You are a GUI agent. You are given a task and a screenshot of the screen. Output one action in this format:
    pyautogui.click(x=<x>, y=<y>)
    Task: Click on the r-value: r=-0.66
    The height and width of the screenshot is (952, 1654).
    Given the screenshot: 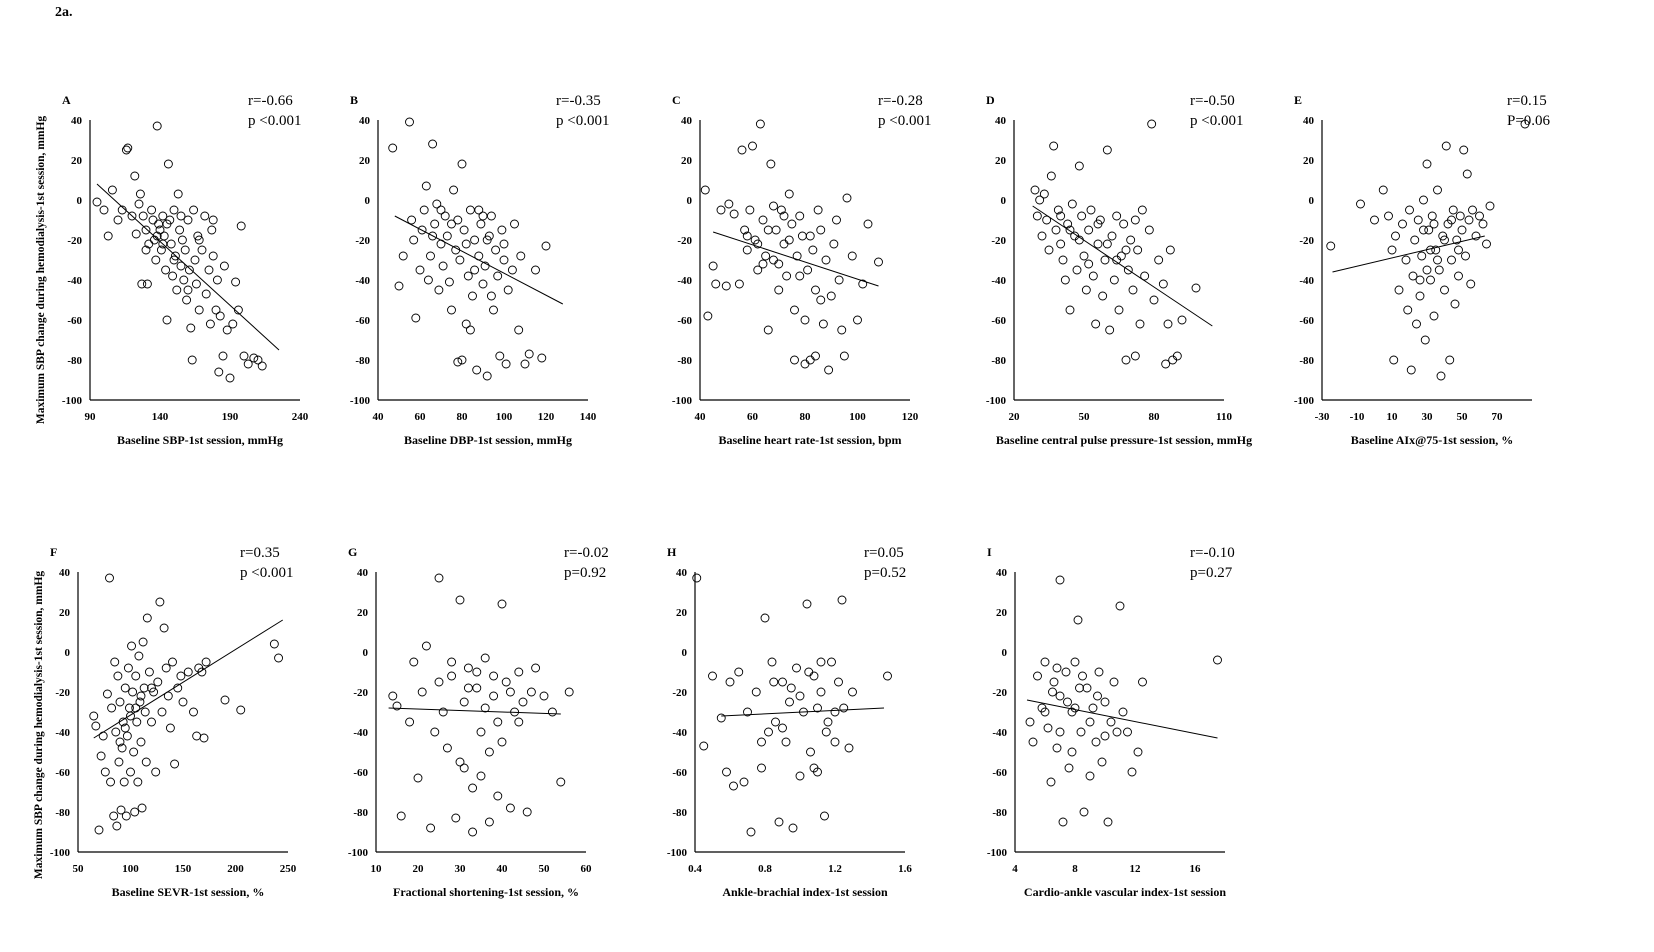 What is the action you would take?
    pyautogui.click(x=270, y=101)
    